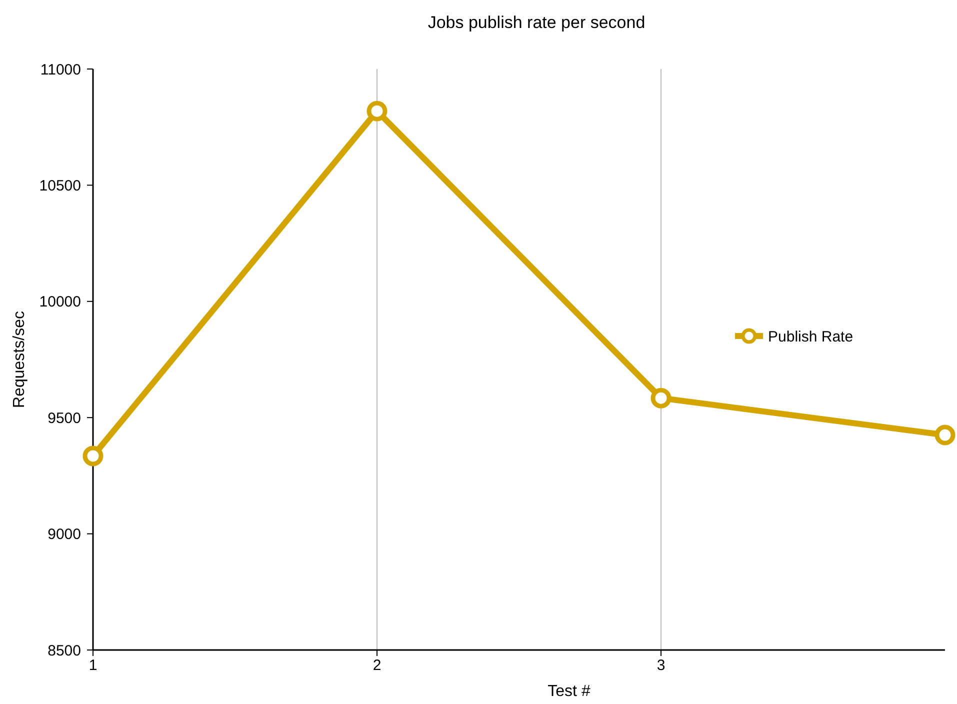  What do you see at coordinates (811, 337) in the screenshot?
I see `legend-label: Publish Rate` at bounding box center [811, 337].